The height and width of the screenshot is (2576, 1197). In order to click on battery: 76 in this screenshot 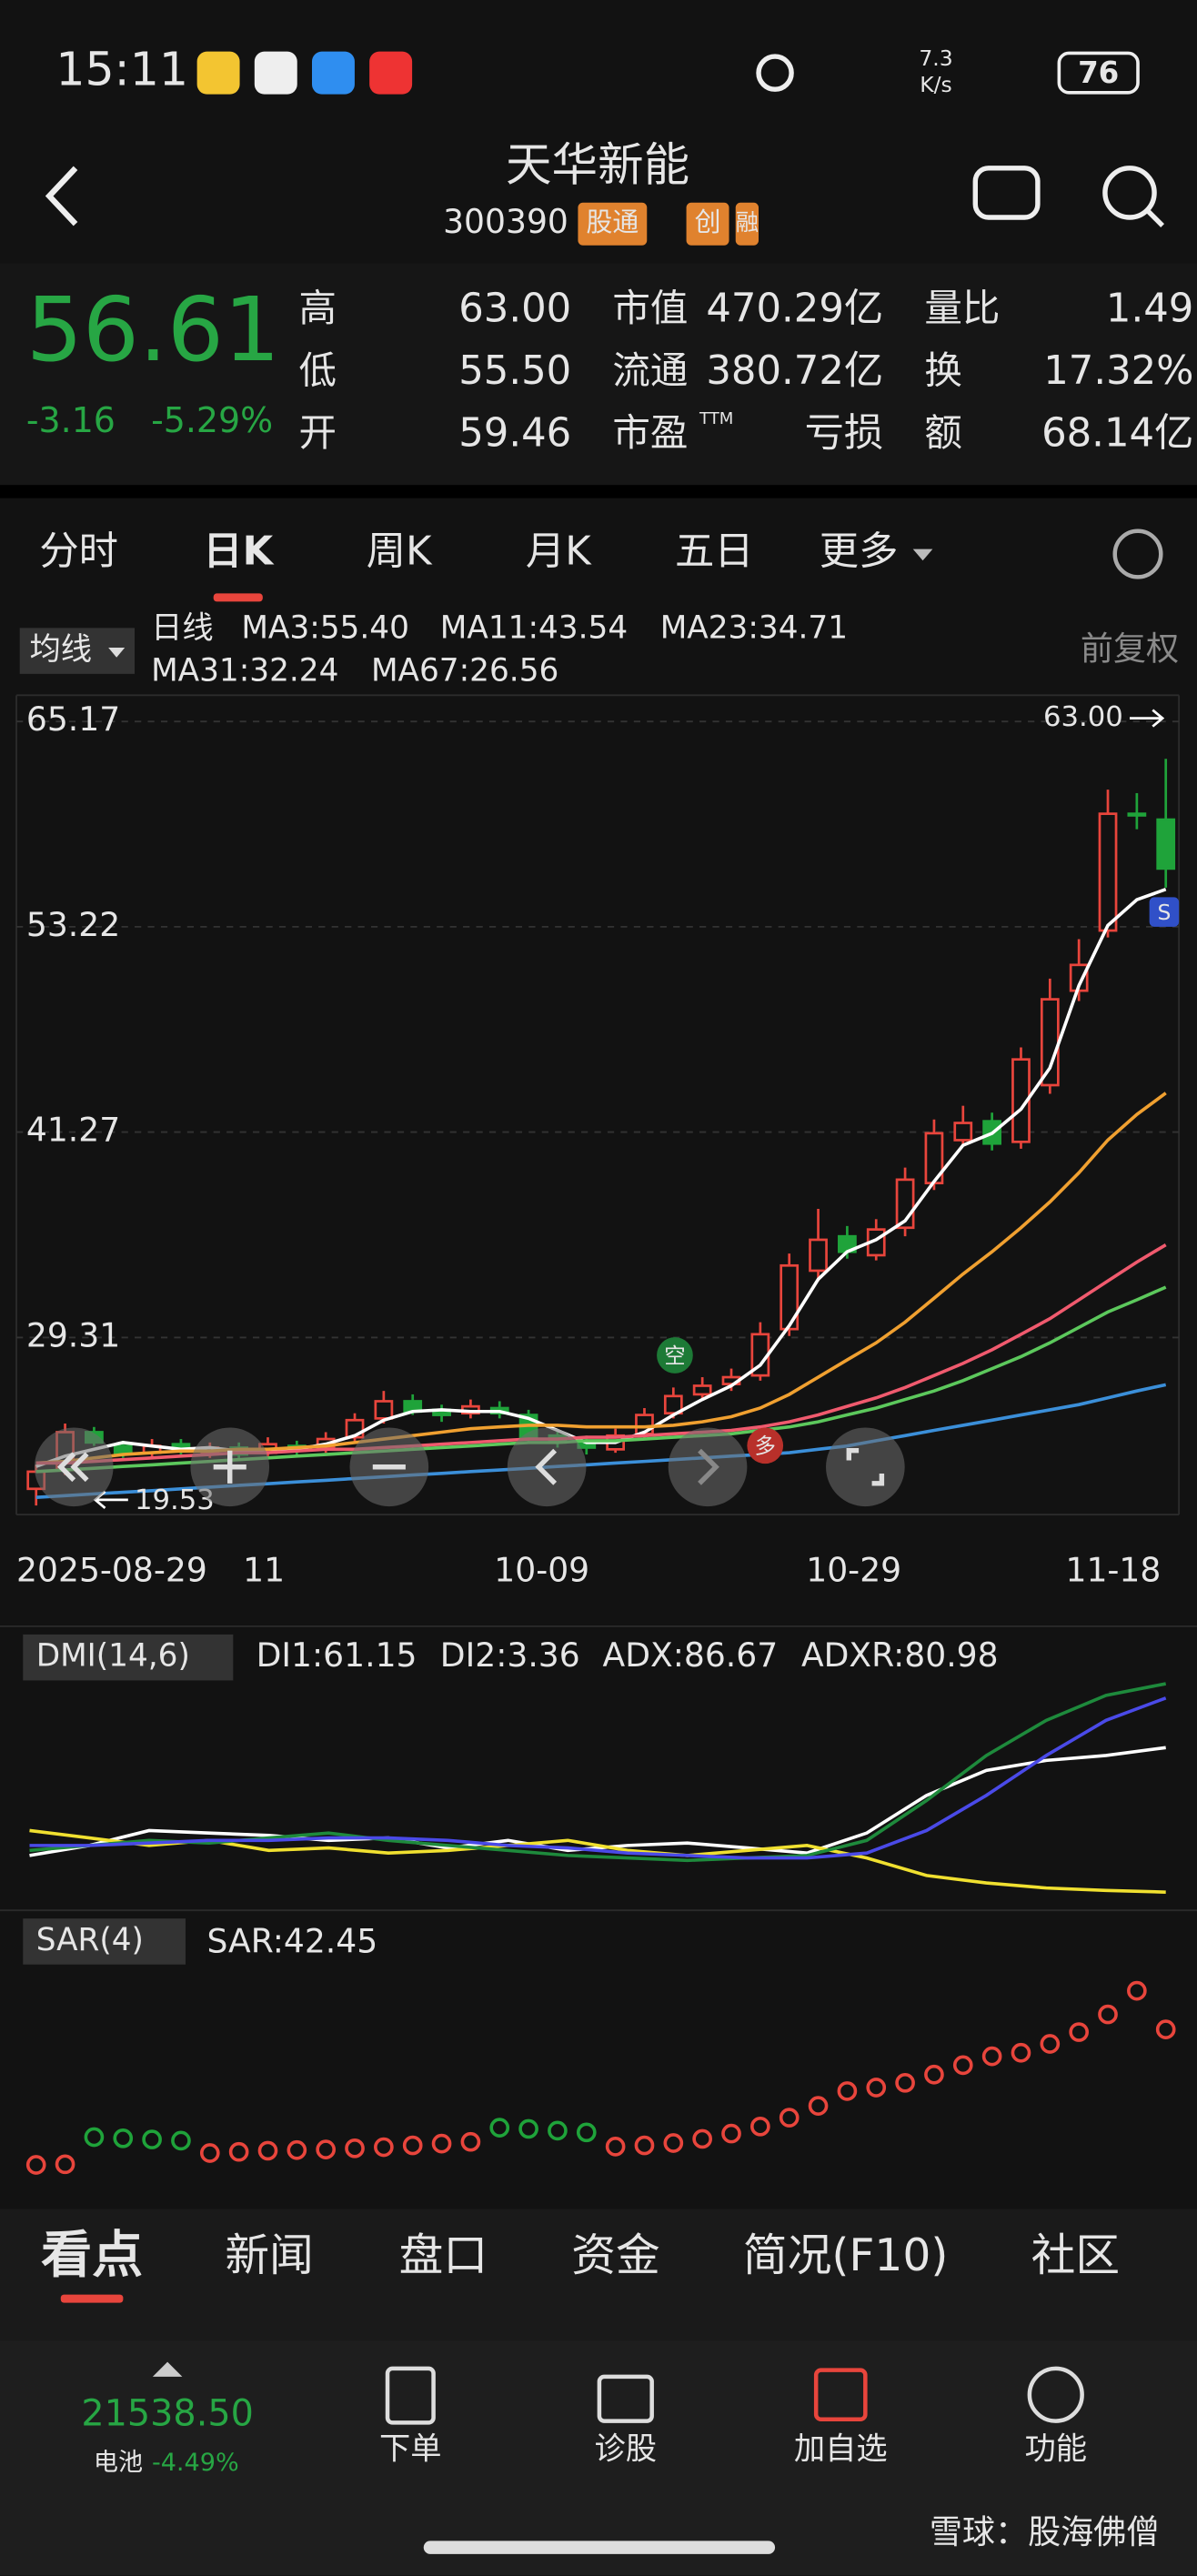, I will do `click(1098, 72)`.